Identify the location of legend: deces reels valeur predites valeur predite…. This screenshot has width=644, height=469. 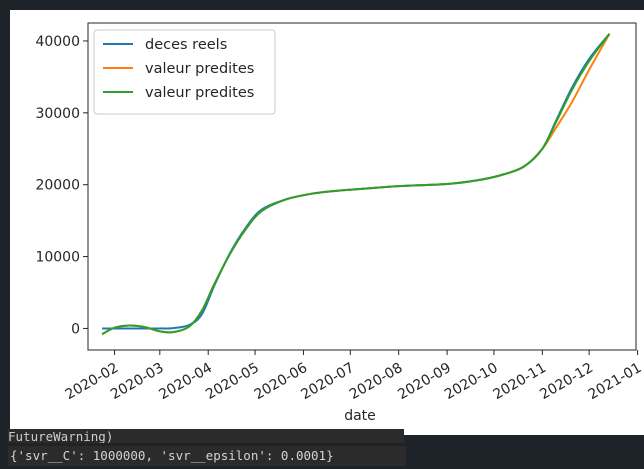
(184, 72).